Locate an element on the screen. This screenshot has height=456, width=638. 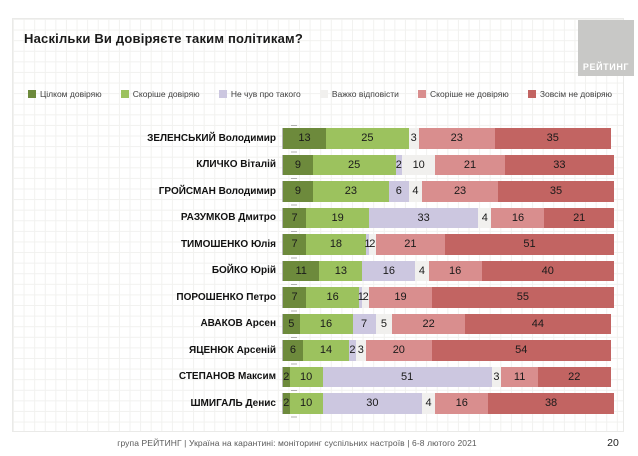
segment-value: 55 is located at coordinates (523, 297).